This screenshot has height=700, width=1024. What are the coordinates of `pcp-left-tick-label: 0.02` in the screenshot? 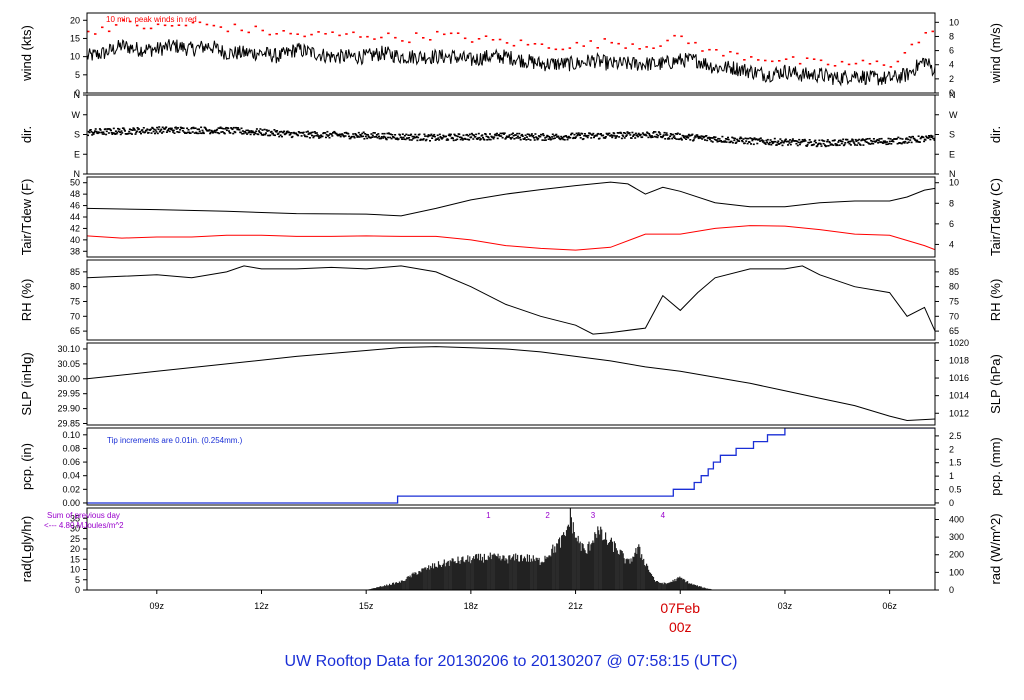 It's located at (71, 489).